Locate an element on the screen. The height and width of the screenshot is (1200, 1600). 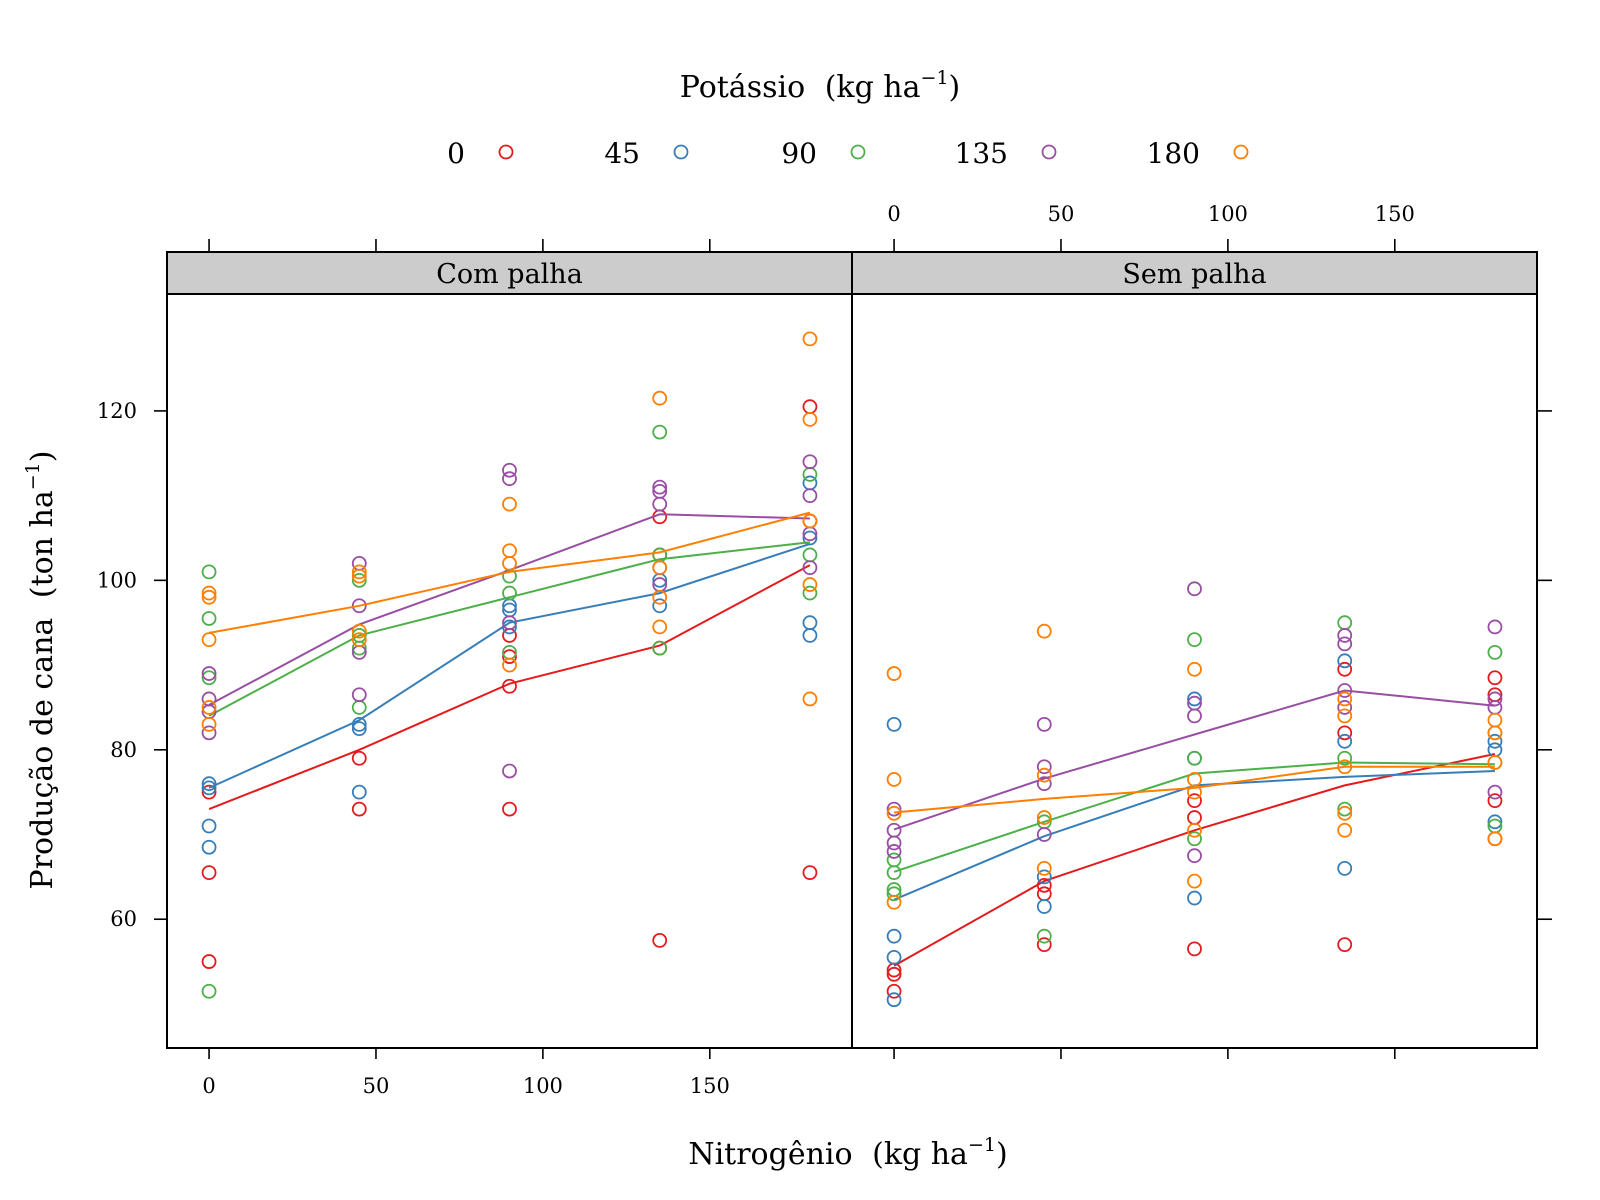
legend-label-0: 0 is located at coordinates (456, 153).